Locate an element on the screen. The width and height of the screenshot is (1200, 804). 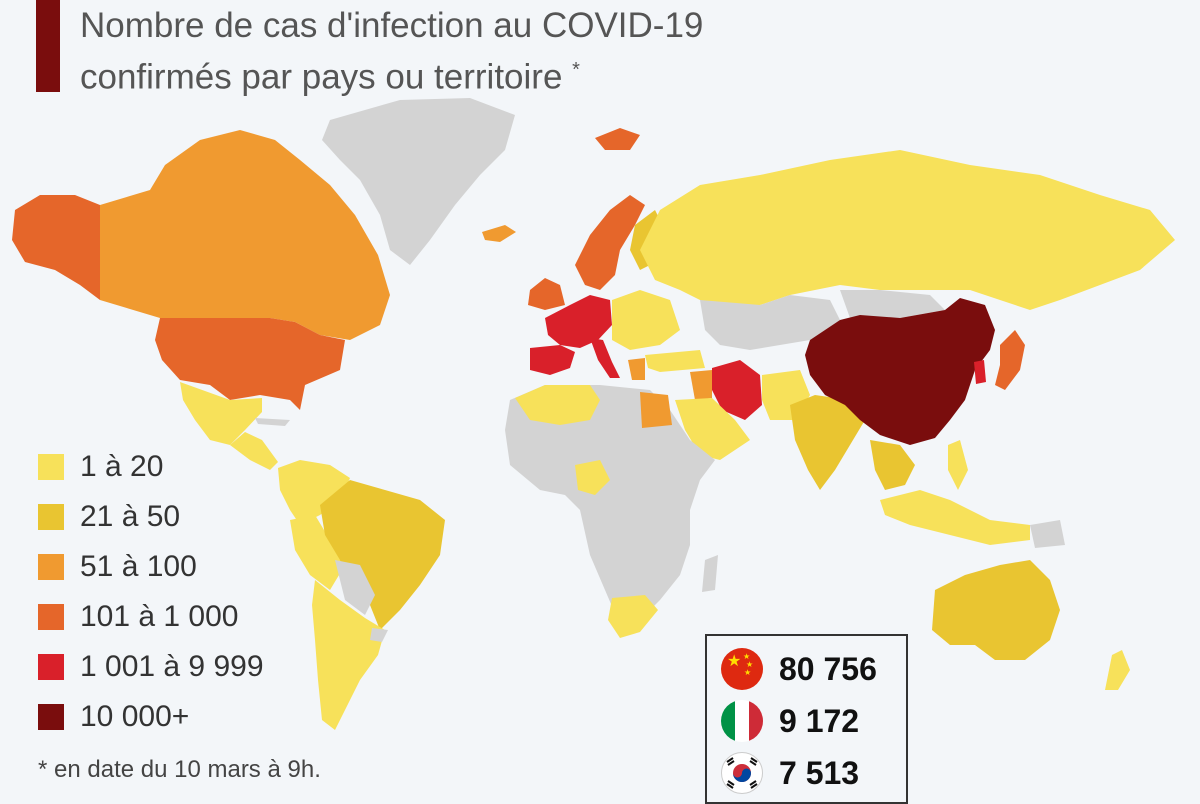
china-flag-icon: ★ ★ ★ ★ is located at coordinates (742, 669).